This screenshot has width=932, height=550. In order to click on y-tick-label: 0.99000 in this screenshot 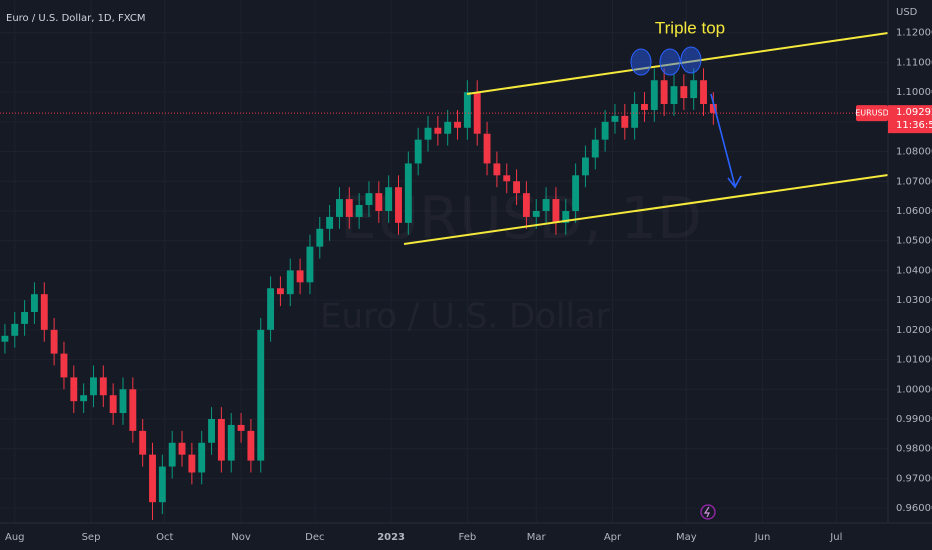, I will do `click(914, 419)`.